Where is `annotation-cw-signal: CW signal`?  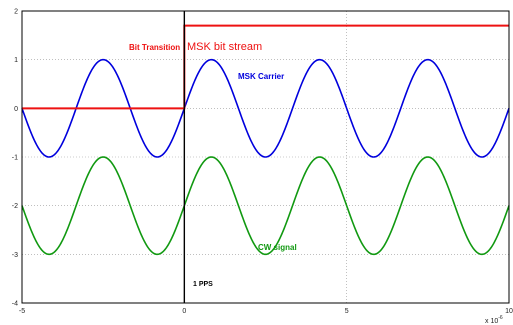 annotation-cw-signal: CW signal is located at coordinates (277, 247).